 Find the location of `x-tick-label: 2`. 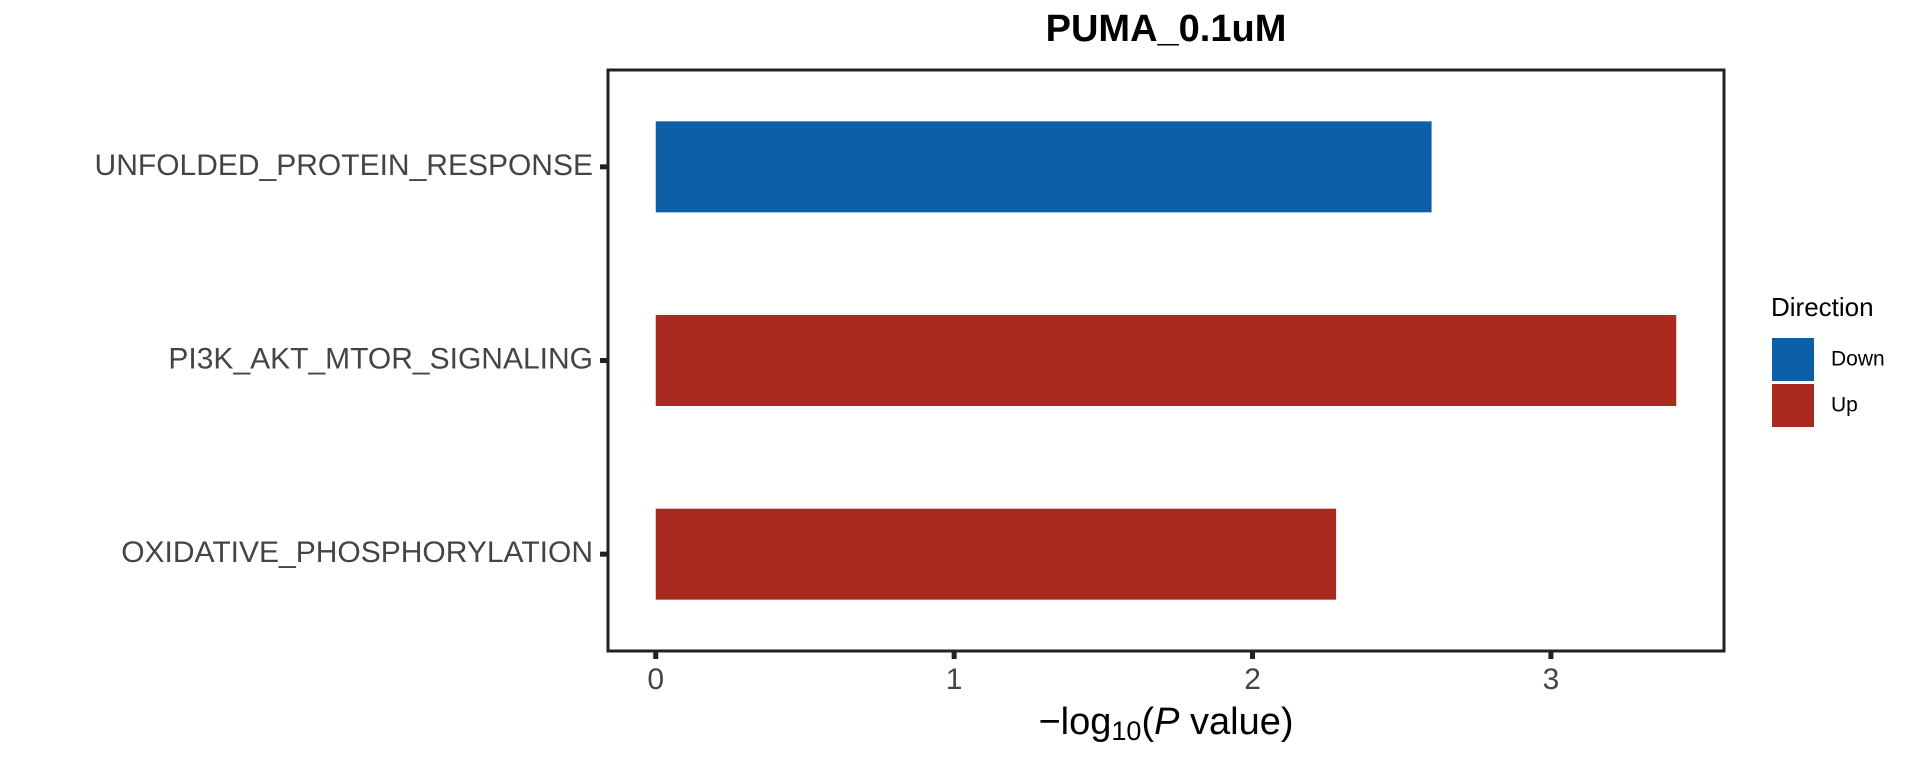

x-tick-label: 2 is located at coordinates (1252, 679).